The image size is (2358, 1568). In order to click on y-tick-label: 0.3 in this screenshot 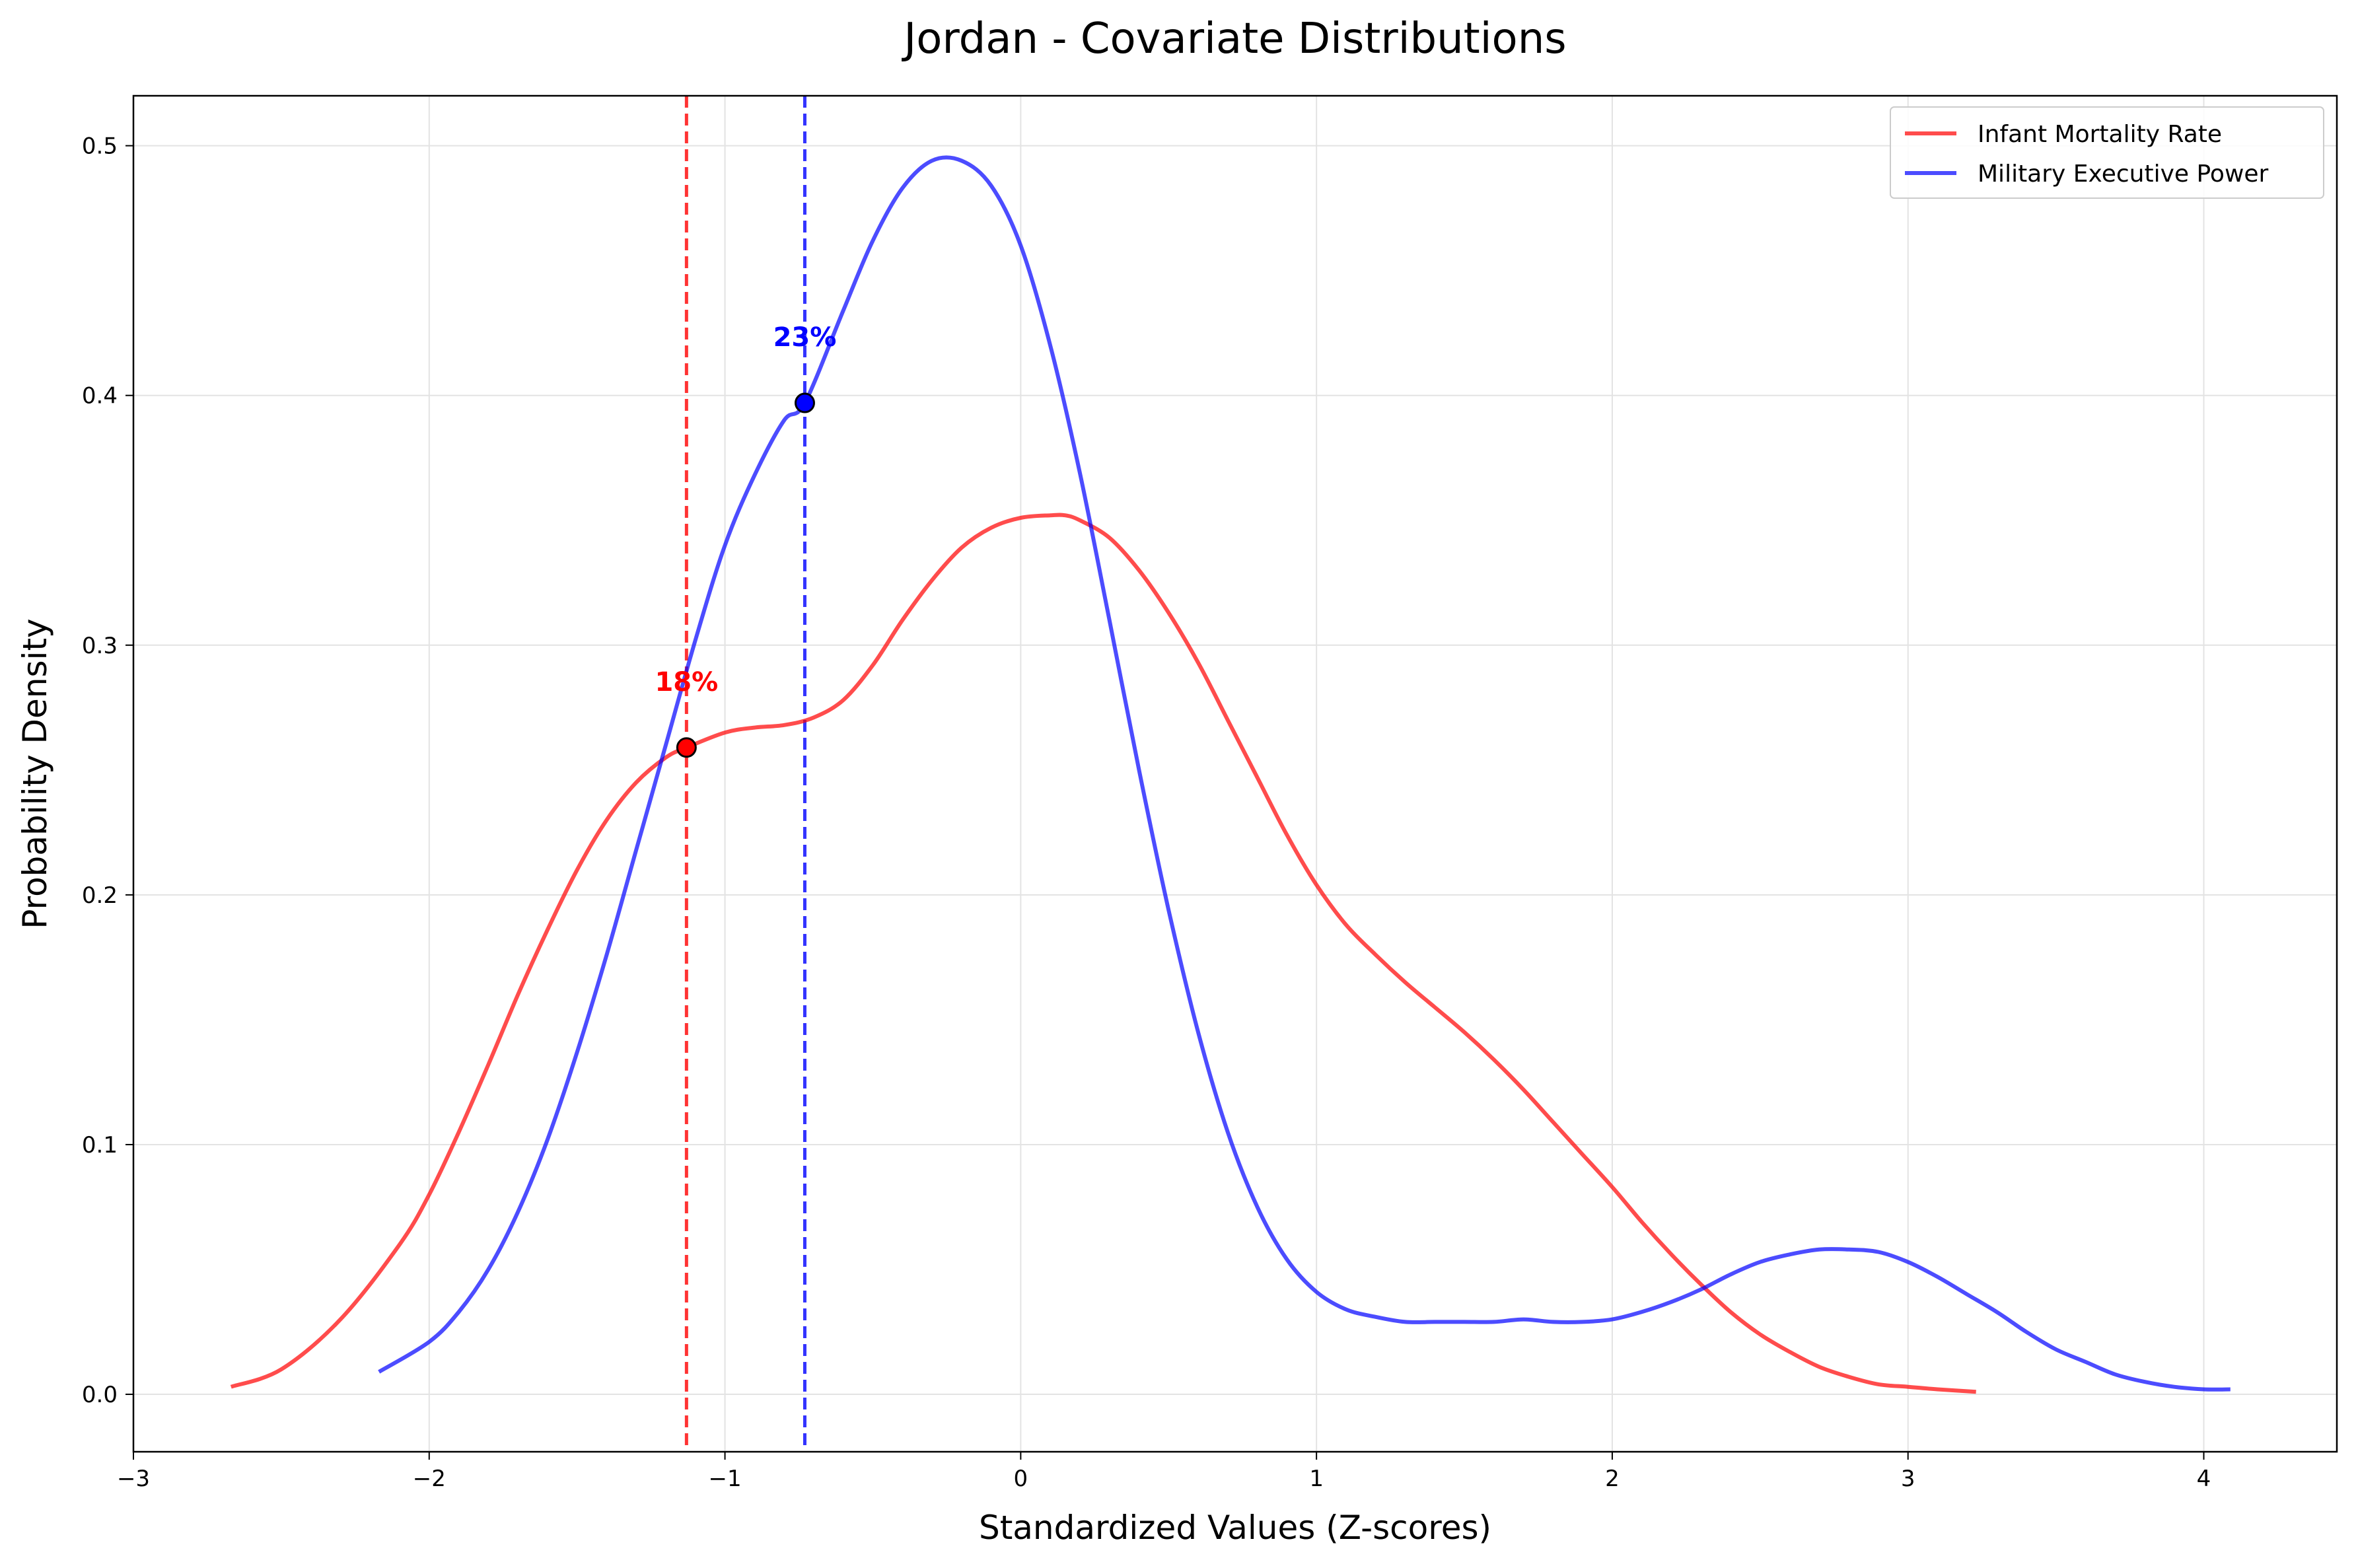, I will do `click(100, 646)`.